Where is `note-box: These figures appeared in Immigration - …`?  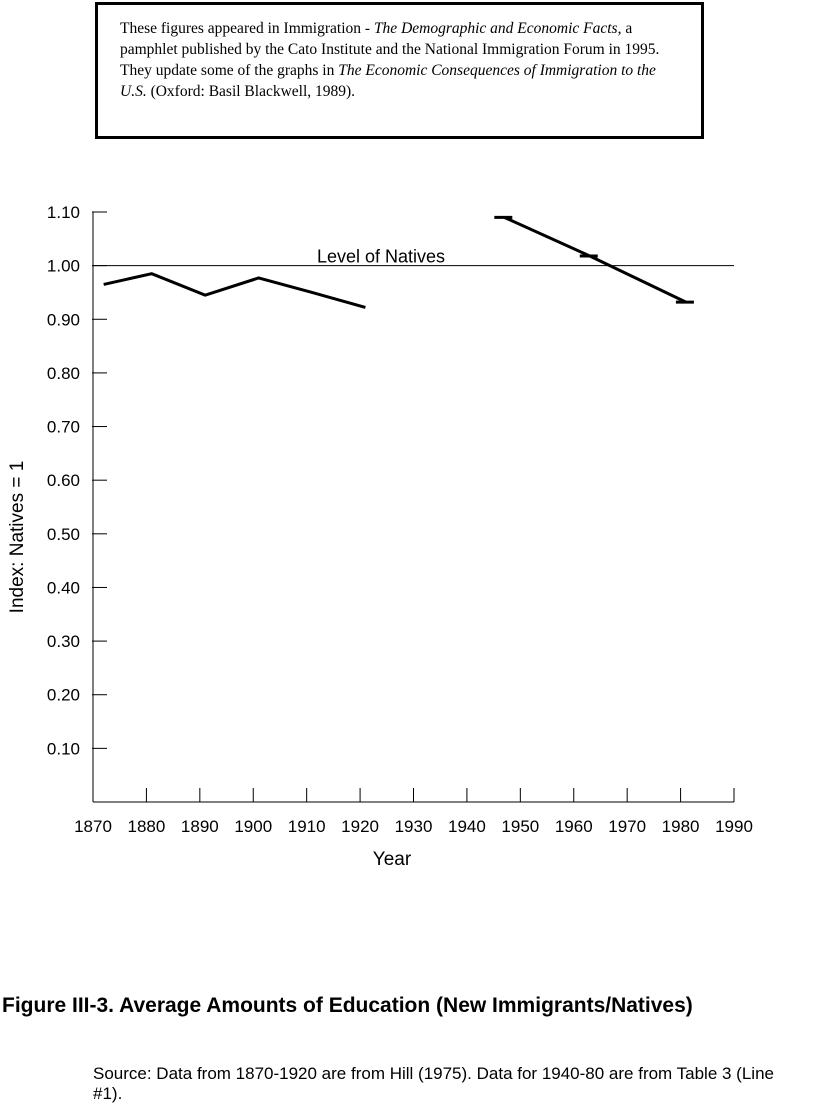
note-box: These figures appeared in Immigration - … is located at coordinates (399, 70).